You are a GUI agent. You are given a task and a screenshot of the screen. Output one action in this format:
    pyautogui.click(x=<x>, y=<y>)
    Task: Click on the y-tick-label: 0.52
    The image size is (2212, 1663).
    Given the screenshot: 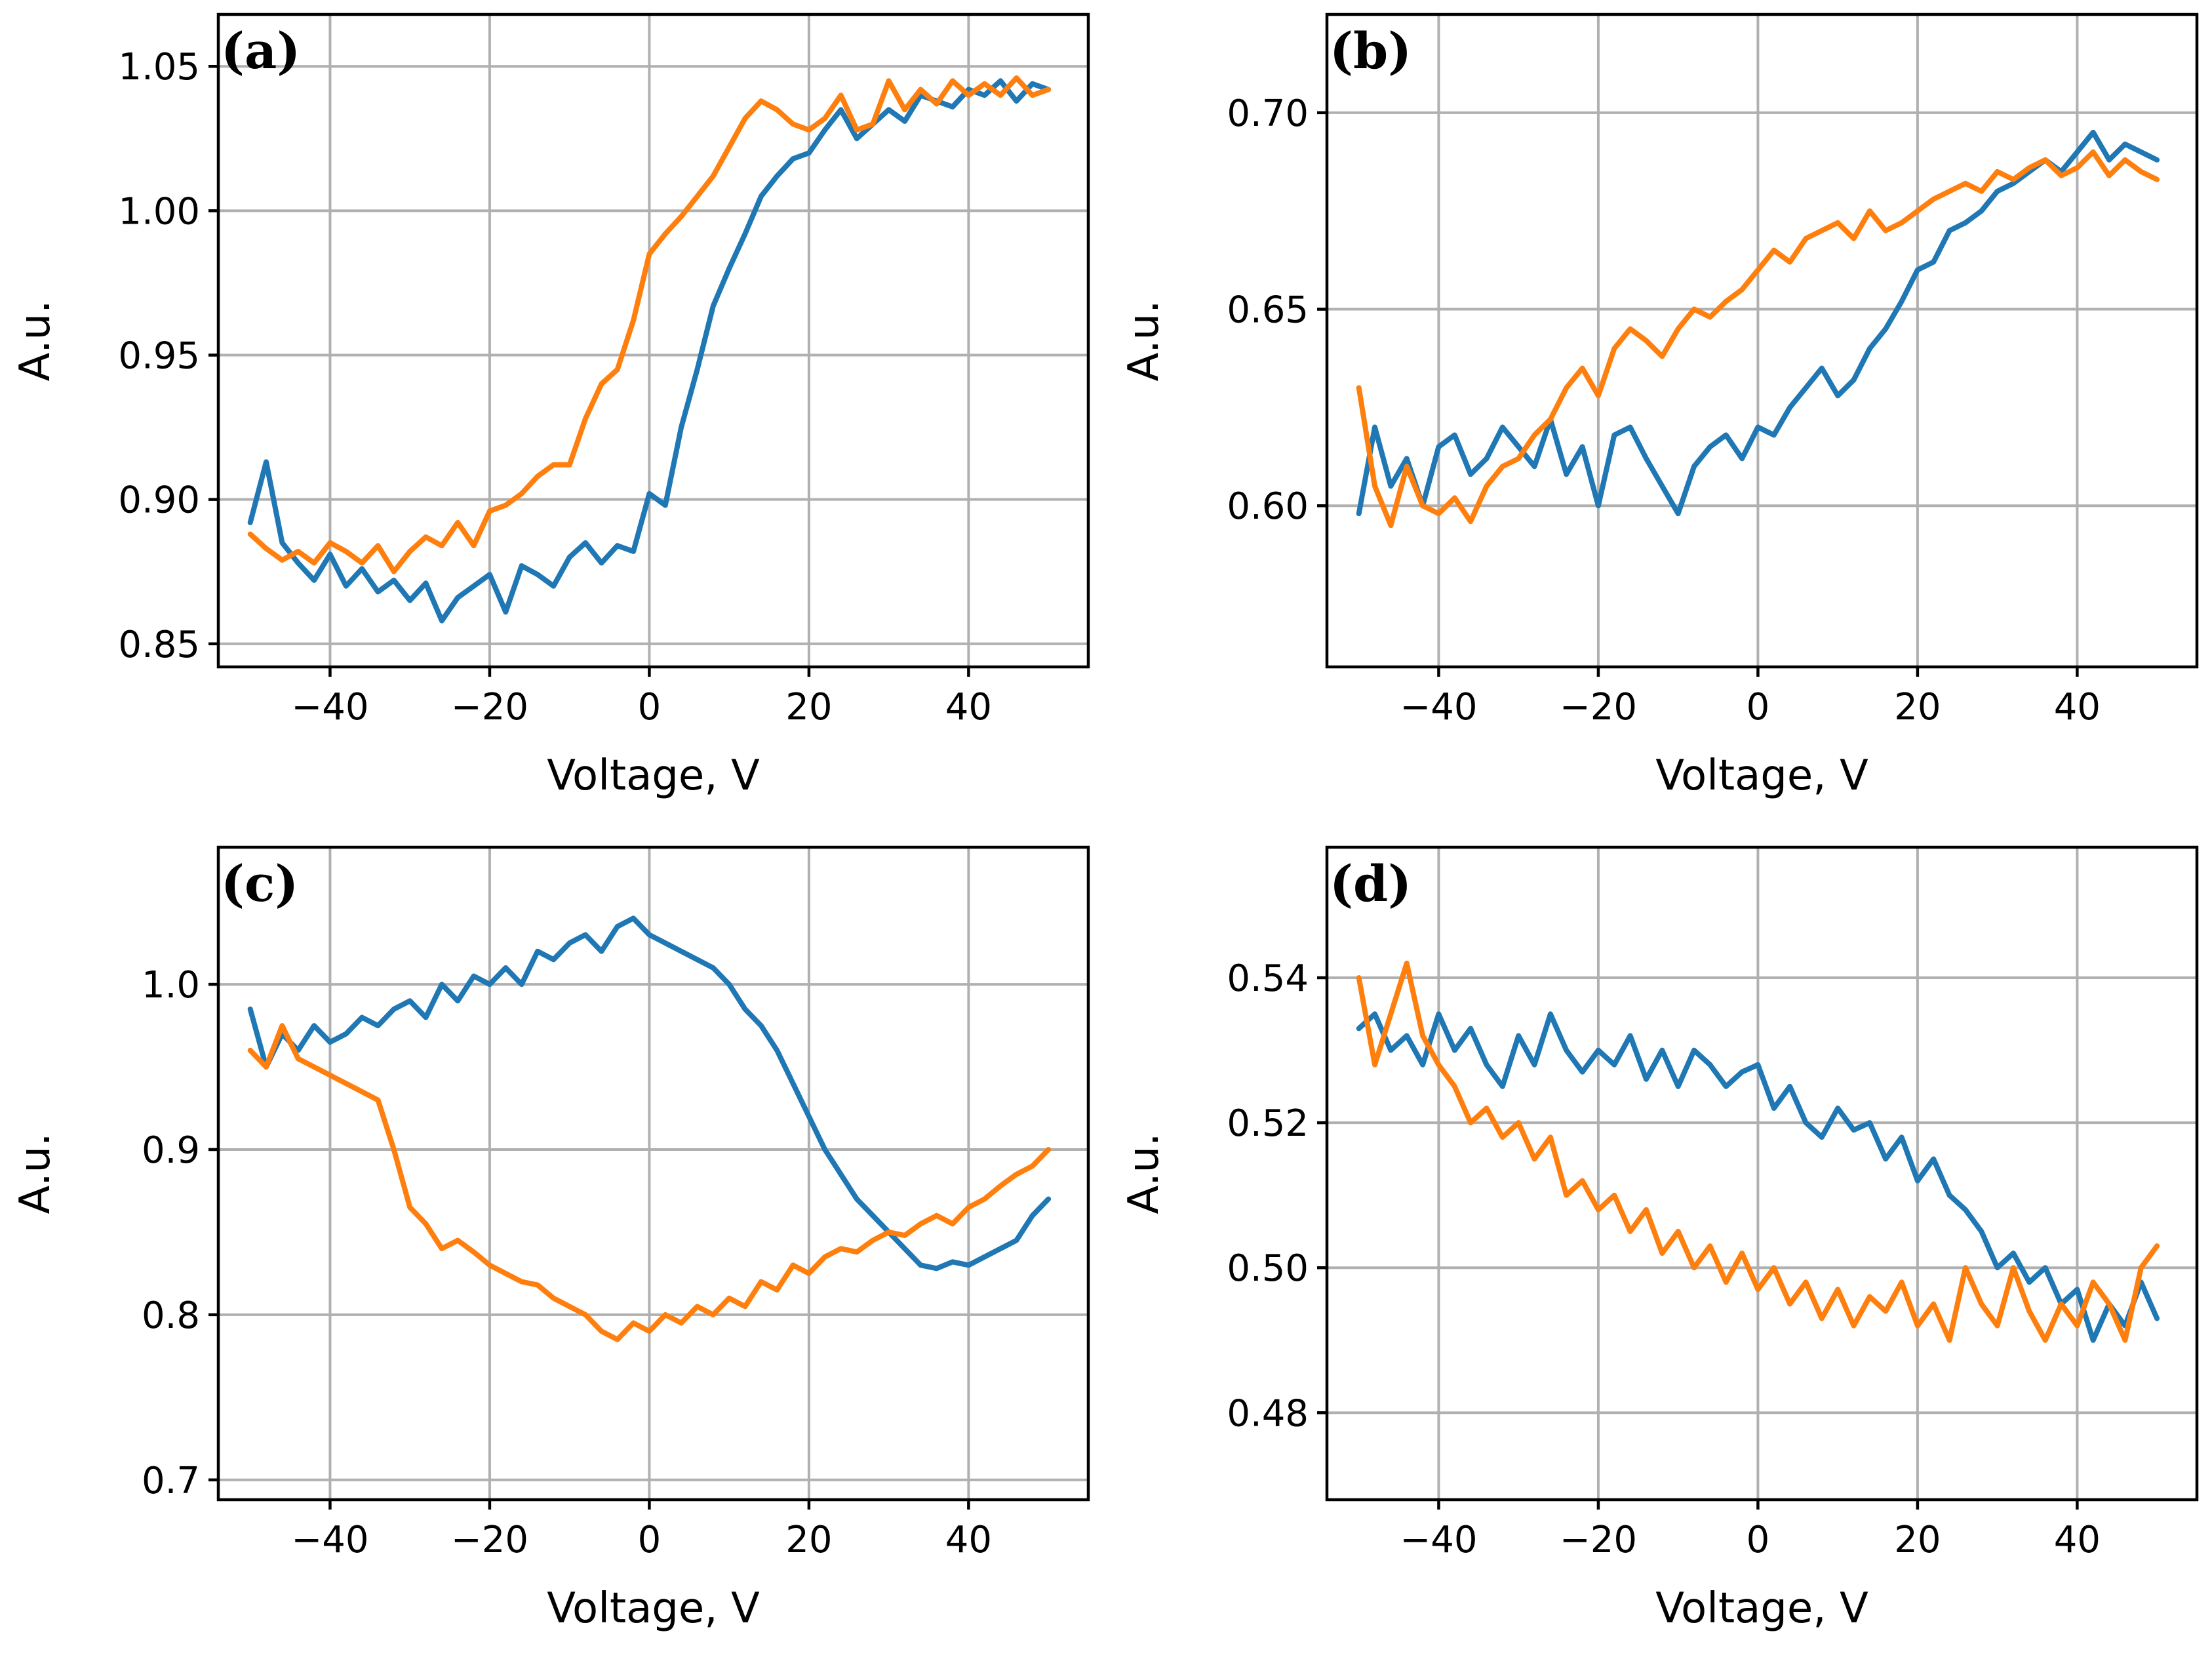 What is the action you would take?
    pyautogui.click(x=1268, y=1123)
    